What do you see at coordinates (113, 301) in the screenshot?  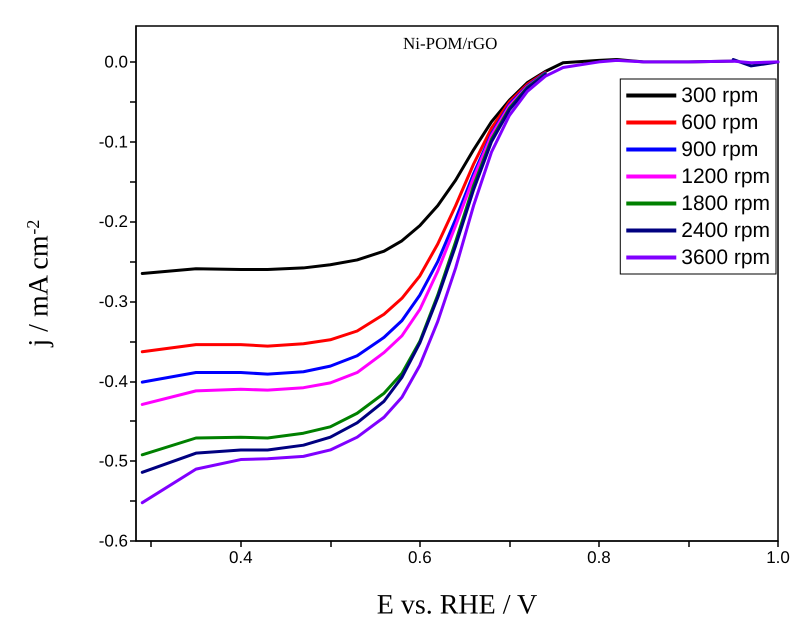 I see `y-tick-label: -0.3` at bounding box center [113, 301].